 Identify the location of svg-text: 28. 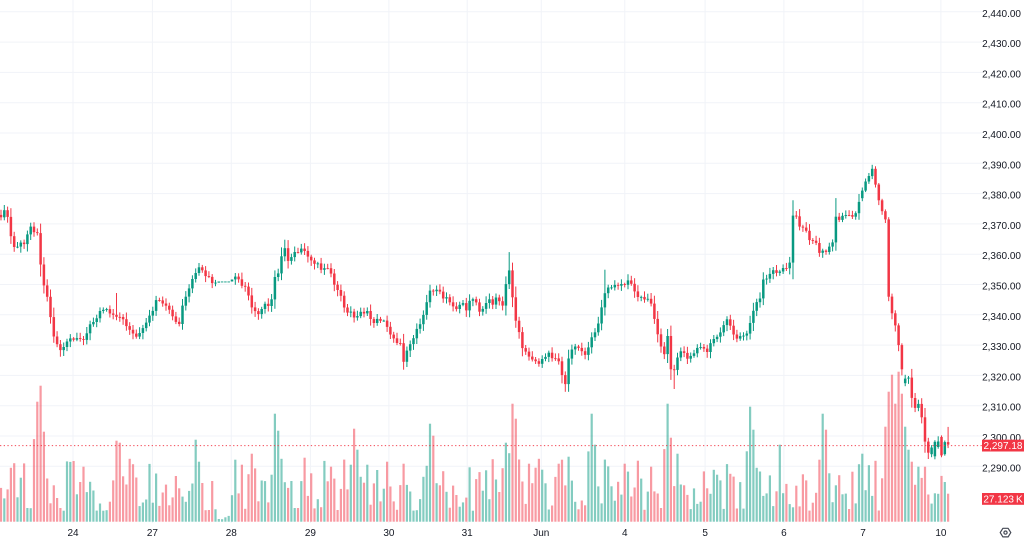
(232, 533).